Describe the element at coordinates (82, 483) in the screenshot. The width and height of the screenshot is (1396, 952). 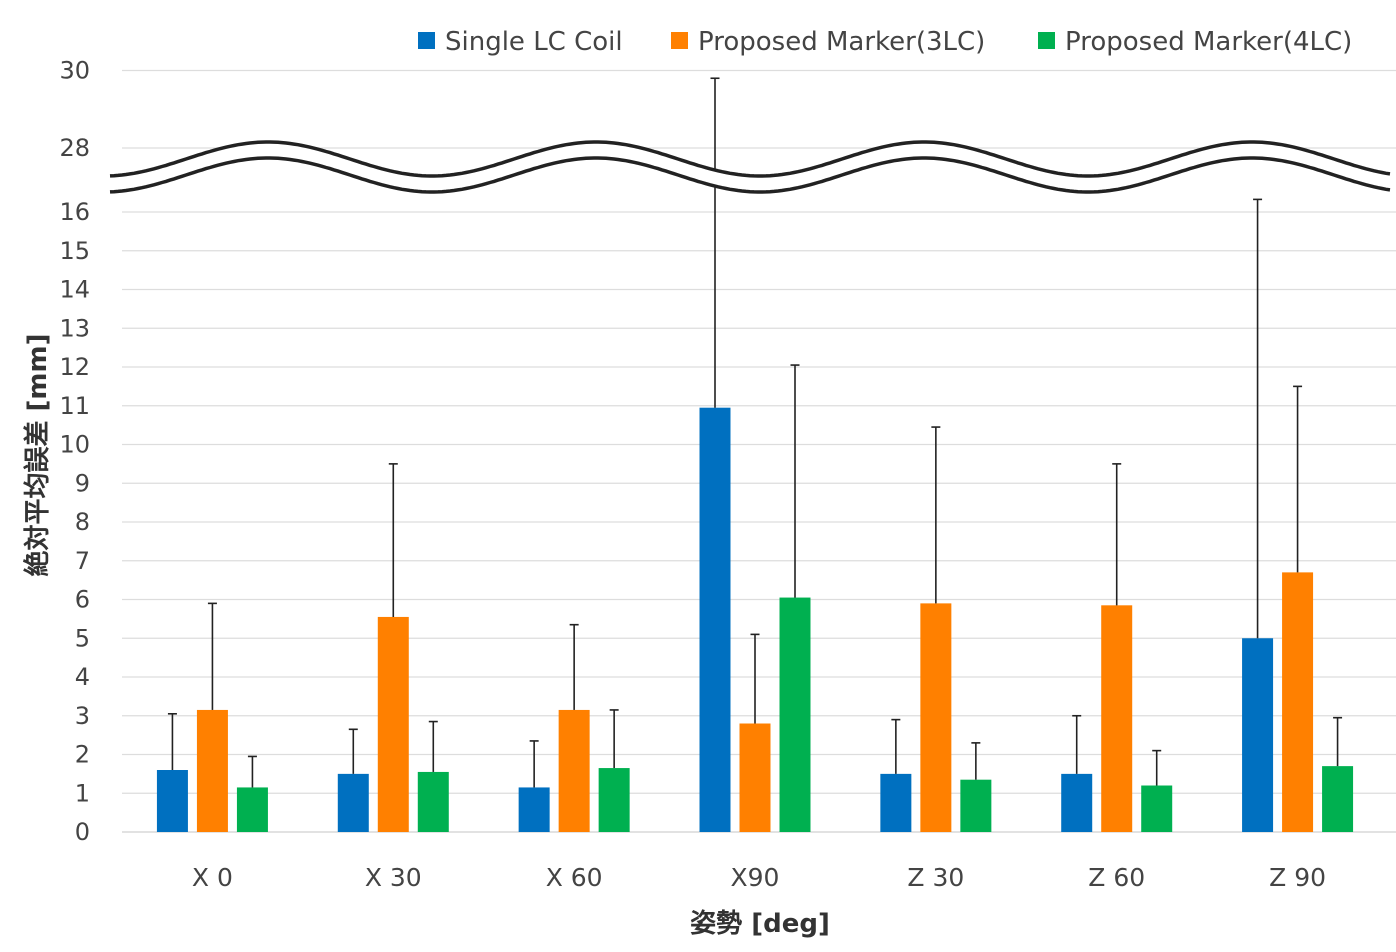
I see `y-tick-label: 9` at that location.